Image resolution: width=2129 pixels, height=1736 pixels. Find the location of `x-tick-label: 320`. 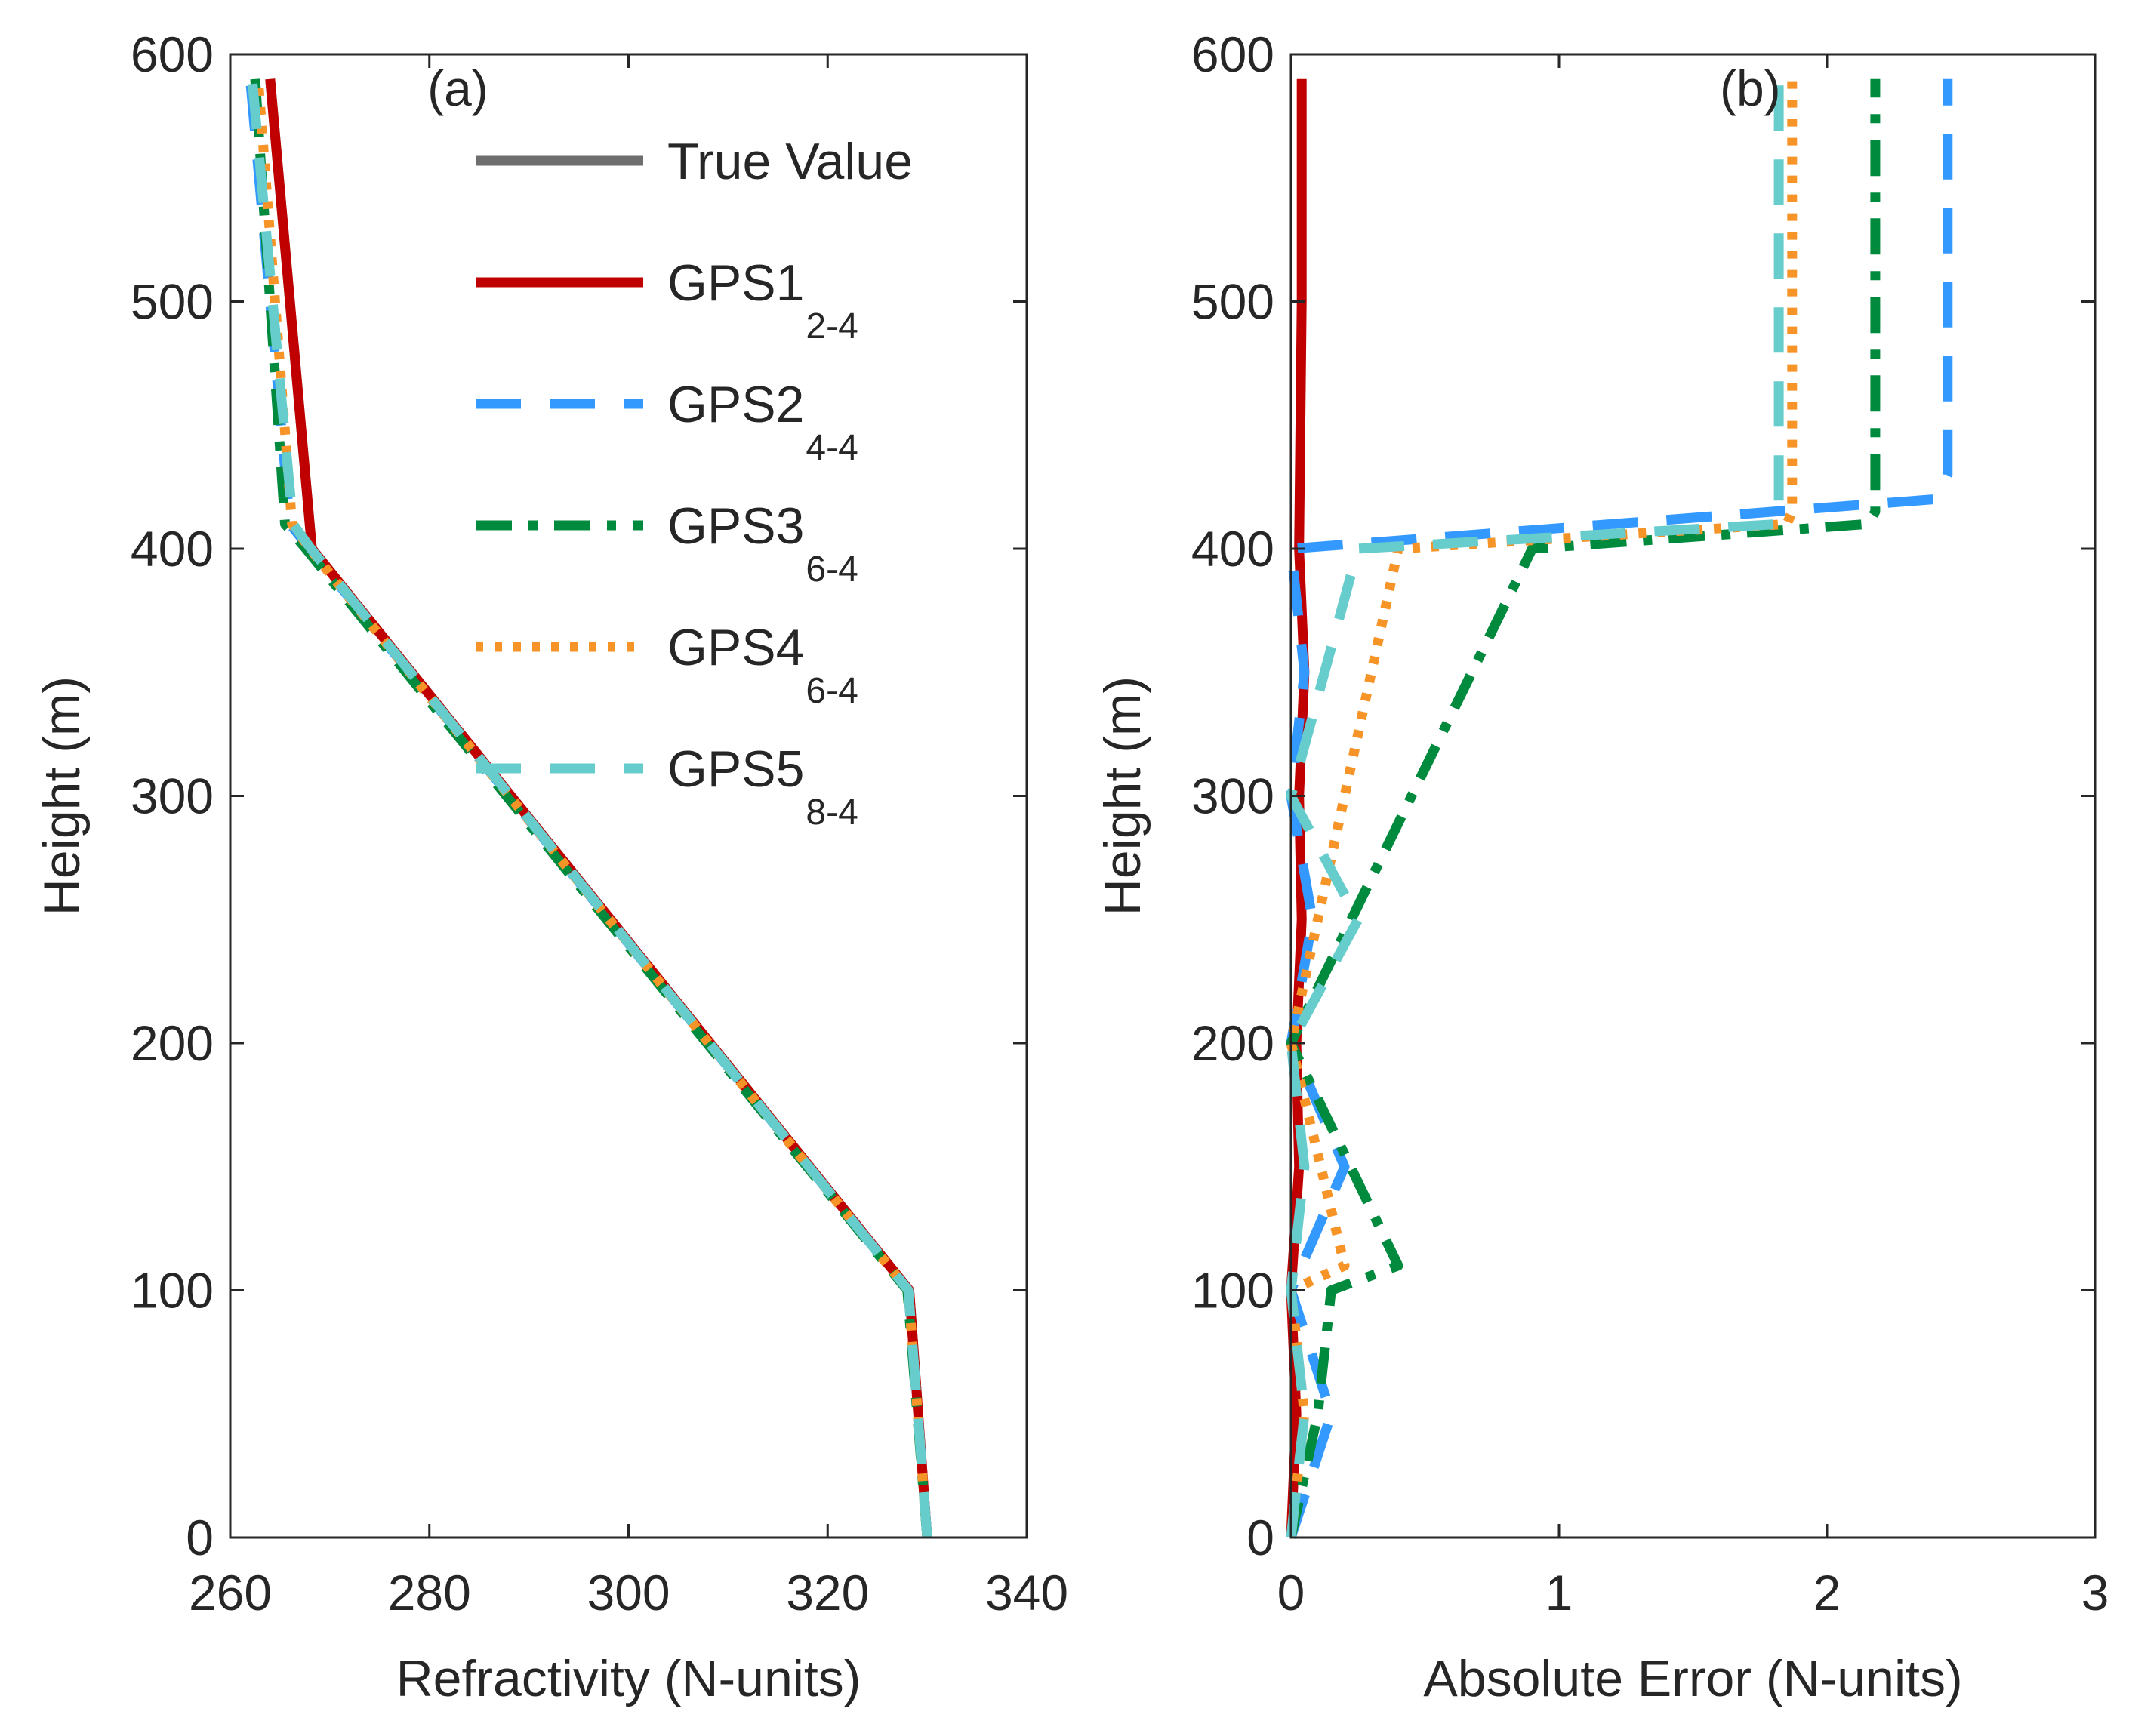

x-tick-label: 320 is located at coordinates (827, 1593).